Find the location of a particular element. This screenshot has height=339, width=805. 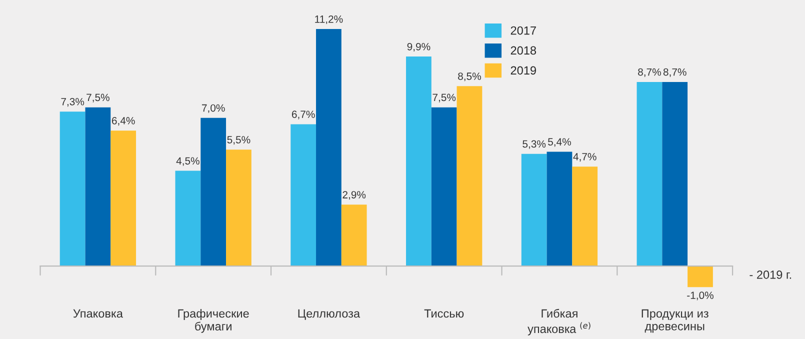

data-label: 5,4% is located at coordinates (559, 142).